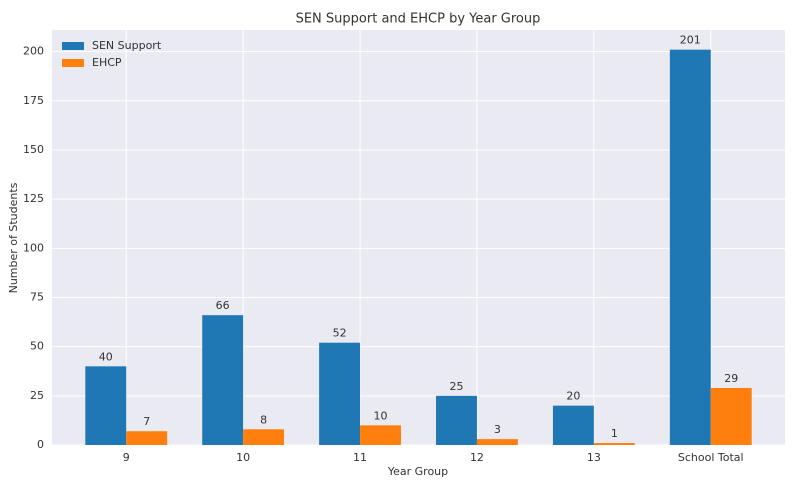 The image size is (792, 483). Describe the element at coordinates (127, 45) in the screenshot. I see `legend-label: SEN Support` at that location.